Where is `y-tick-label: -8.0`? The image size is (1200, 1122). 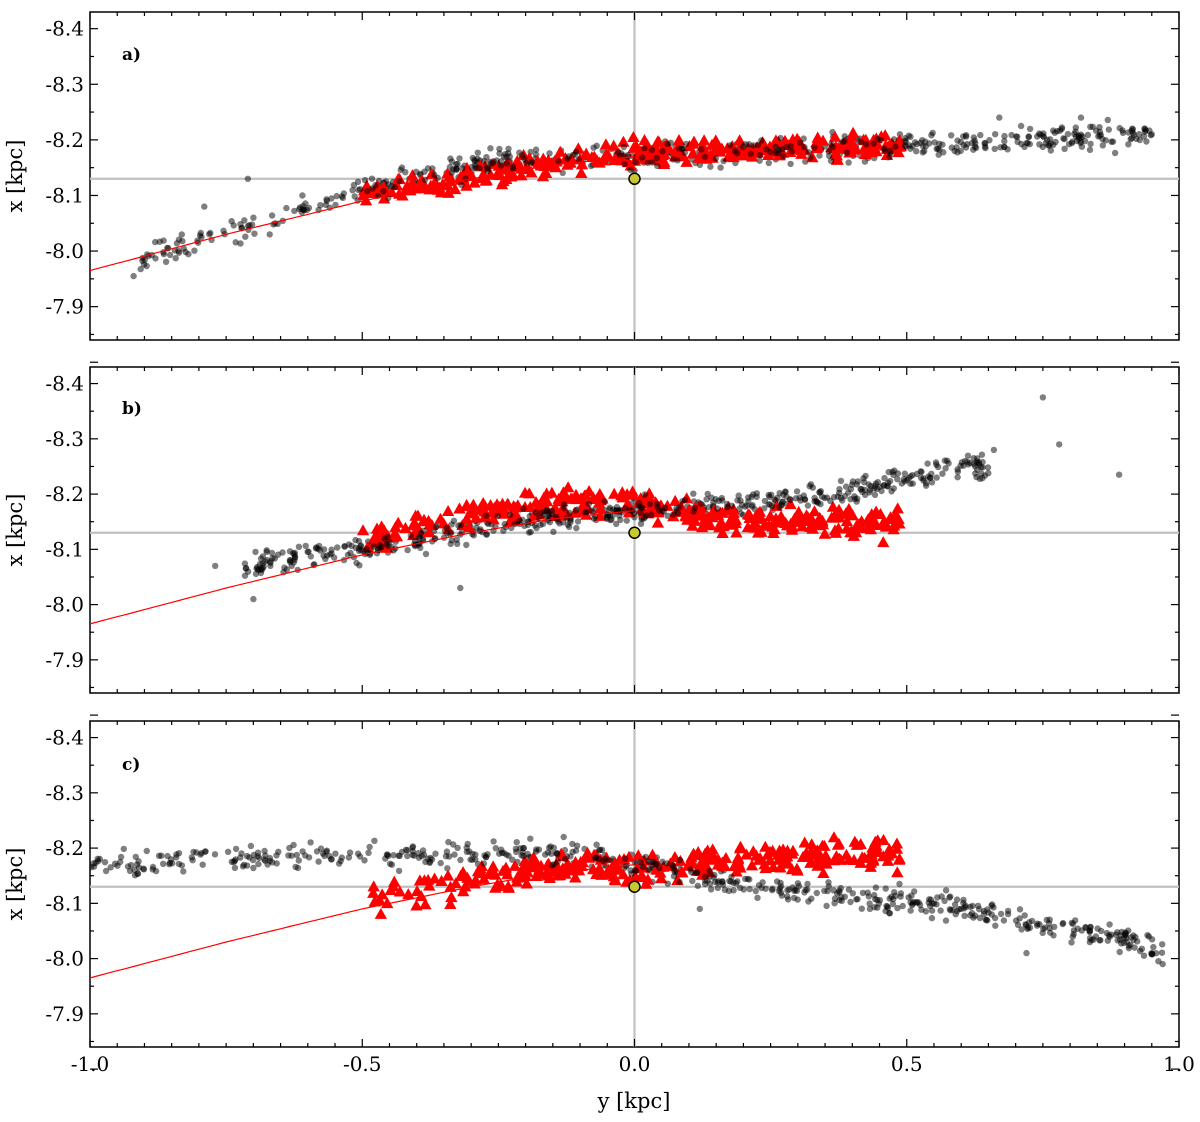 y-tick-label: -8.0 is located at coordinates (64, 251).